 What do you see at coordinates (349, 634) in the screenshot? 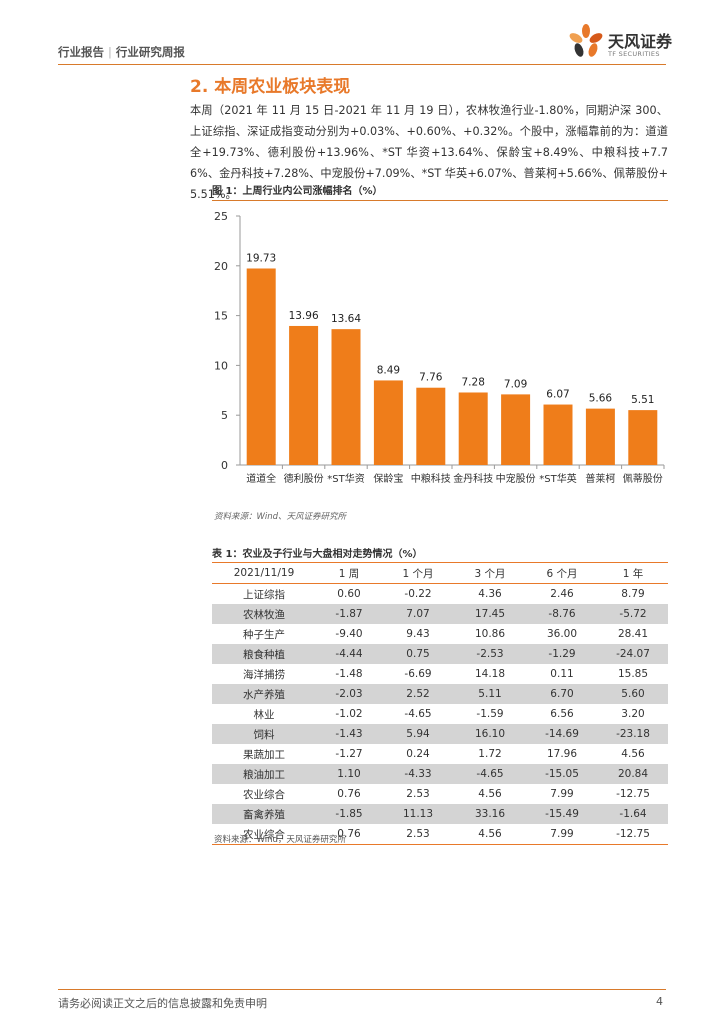
I see `value-cell: -9.40` at bounding box center [349, 634].